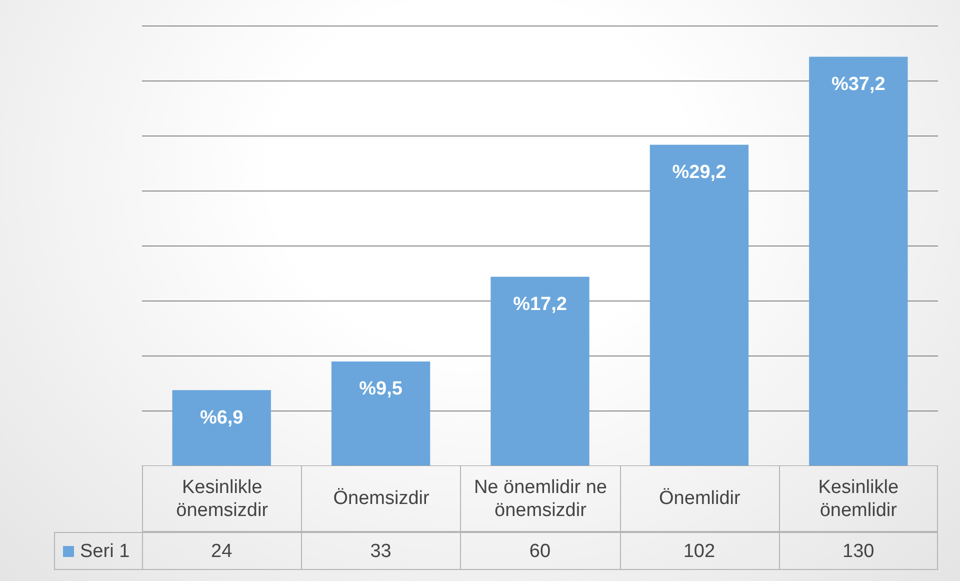 Image resolution: width=960 pixels, height=581 pixels. Describe the element at coordinates (381, 389) in the screenshot. I see `data-label: %9,5` at that location.